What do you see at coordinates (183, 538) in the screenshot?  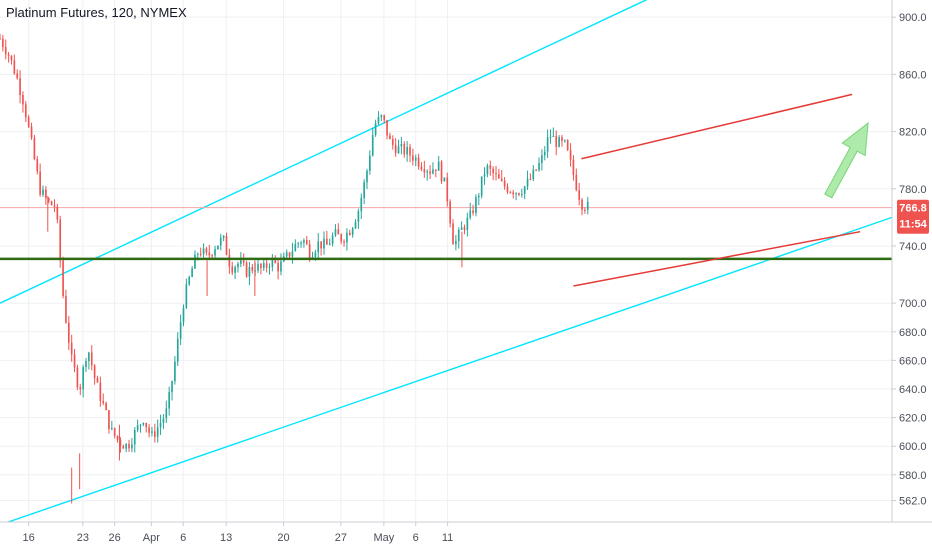 I see `time-tick-label: 6` at bounding box center [183, 538].